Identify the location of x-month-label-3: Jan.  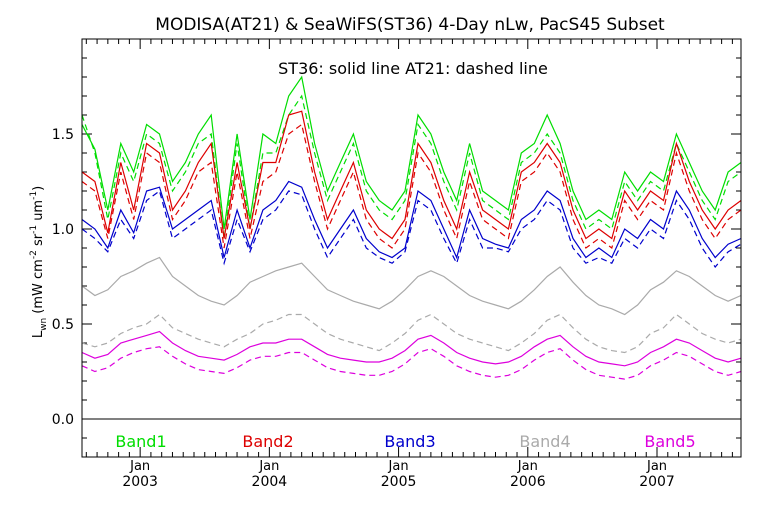
(527, 466).